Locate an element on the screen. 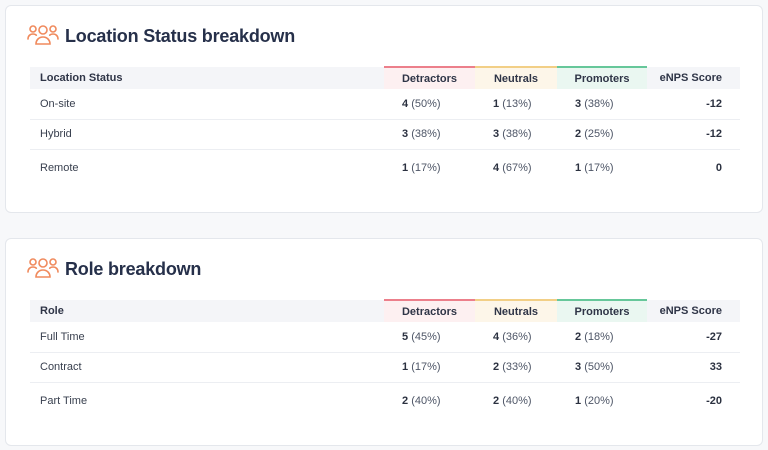  card-title: Role breakdown is located at coordinates (133, 268).